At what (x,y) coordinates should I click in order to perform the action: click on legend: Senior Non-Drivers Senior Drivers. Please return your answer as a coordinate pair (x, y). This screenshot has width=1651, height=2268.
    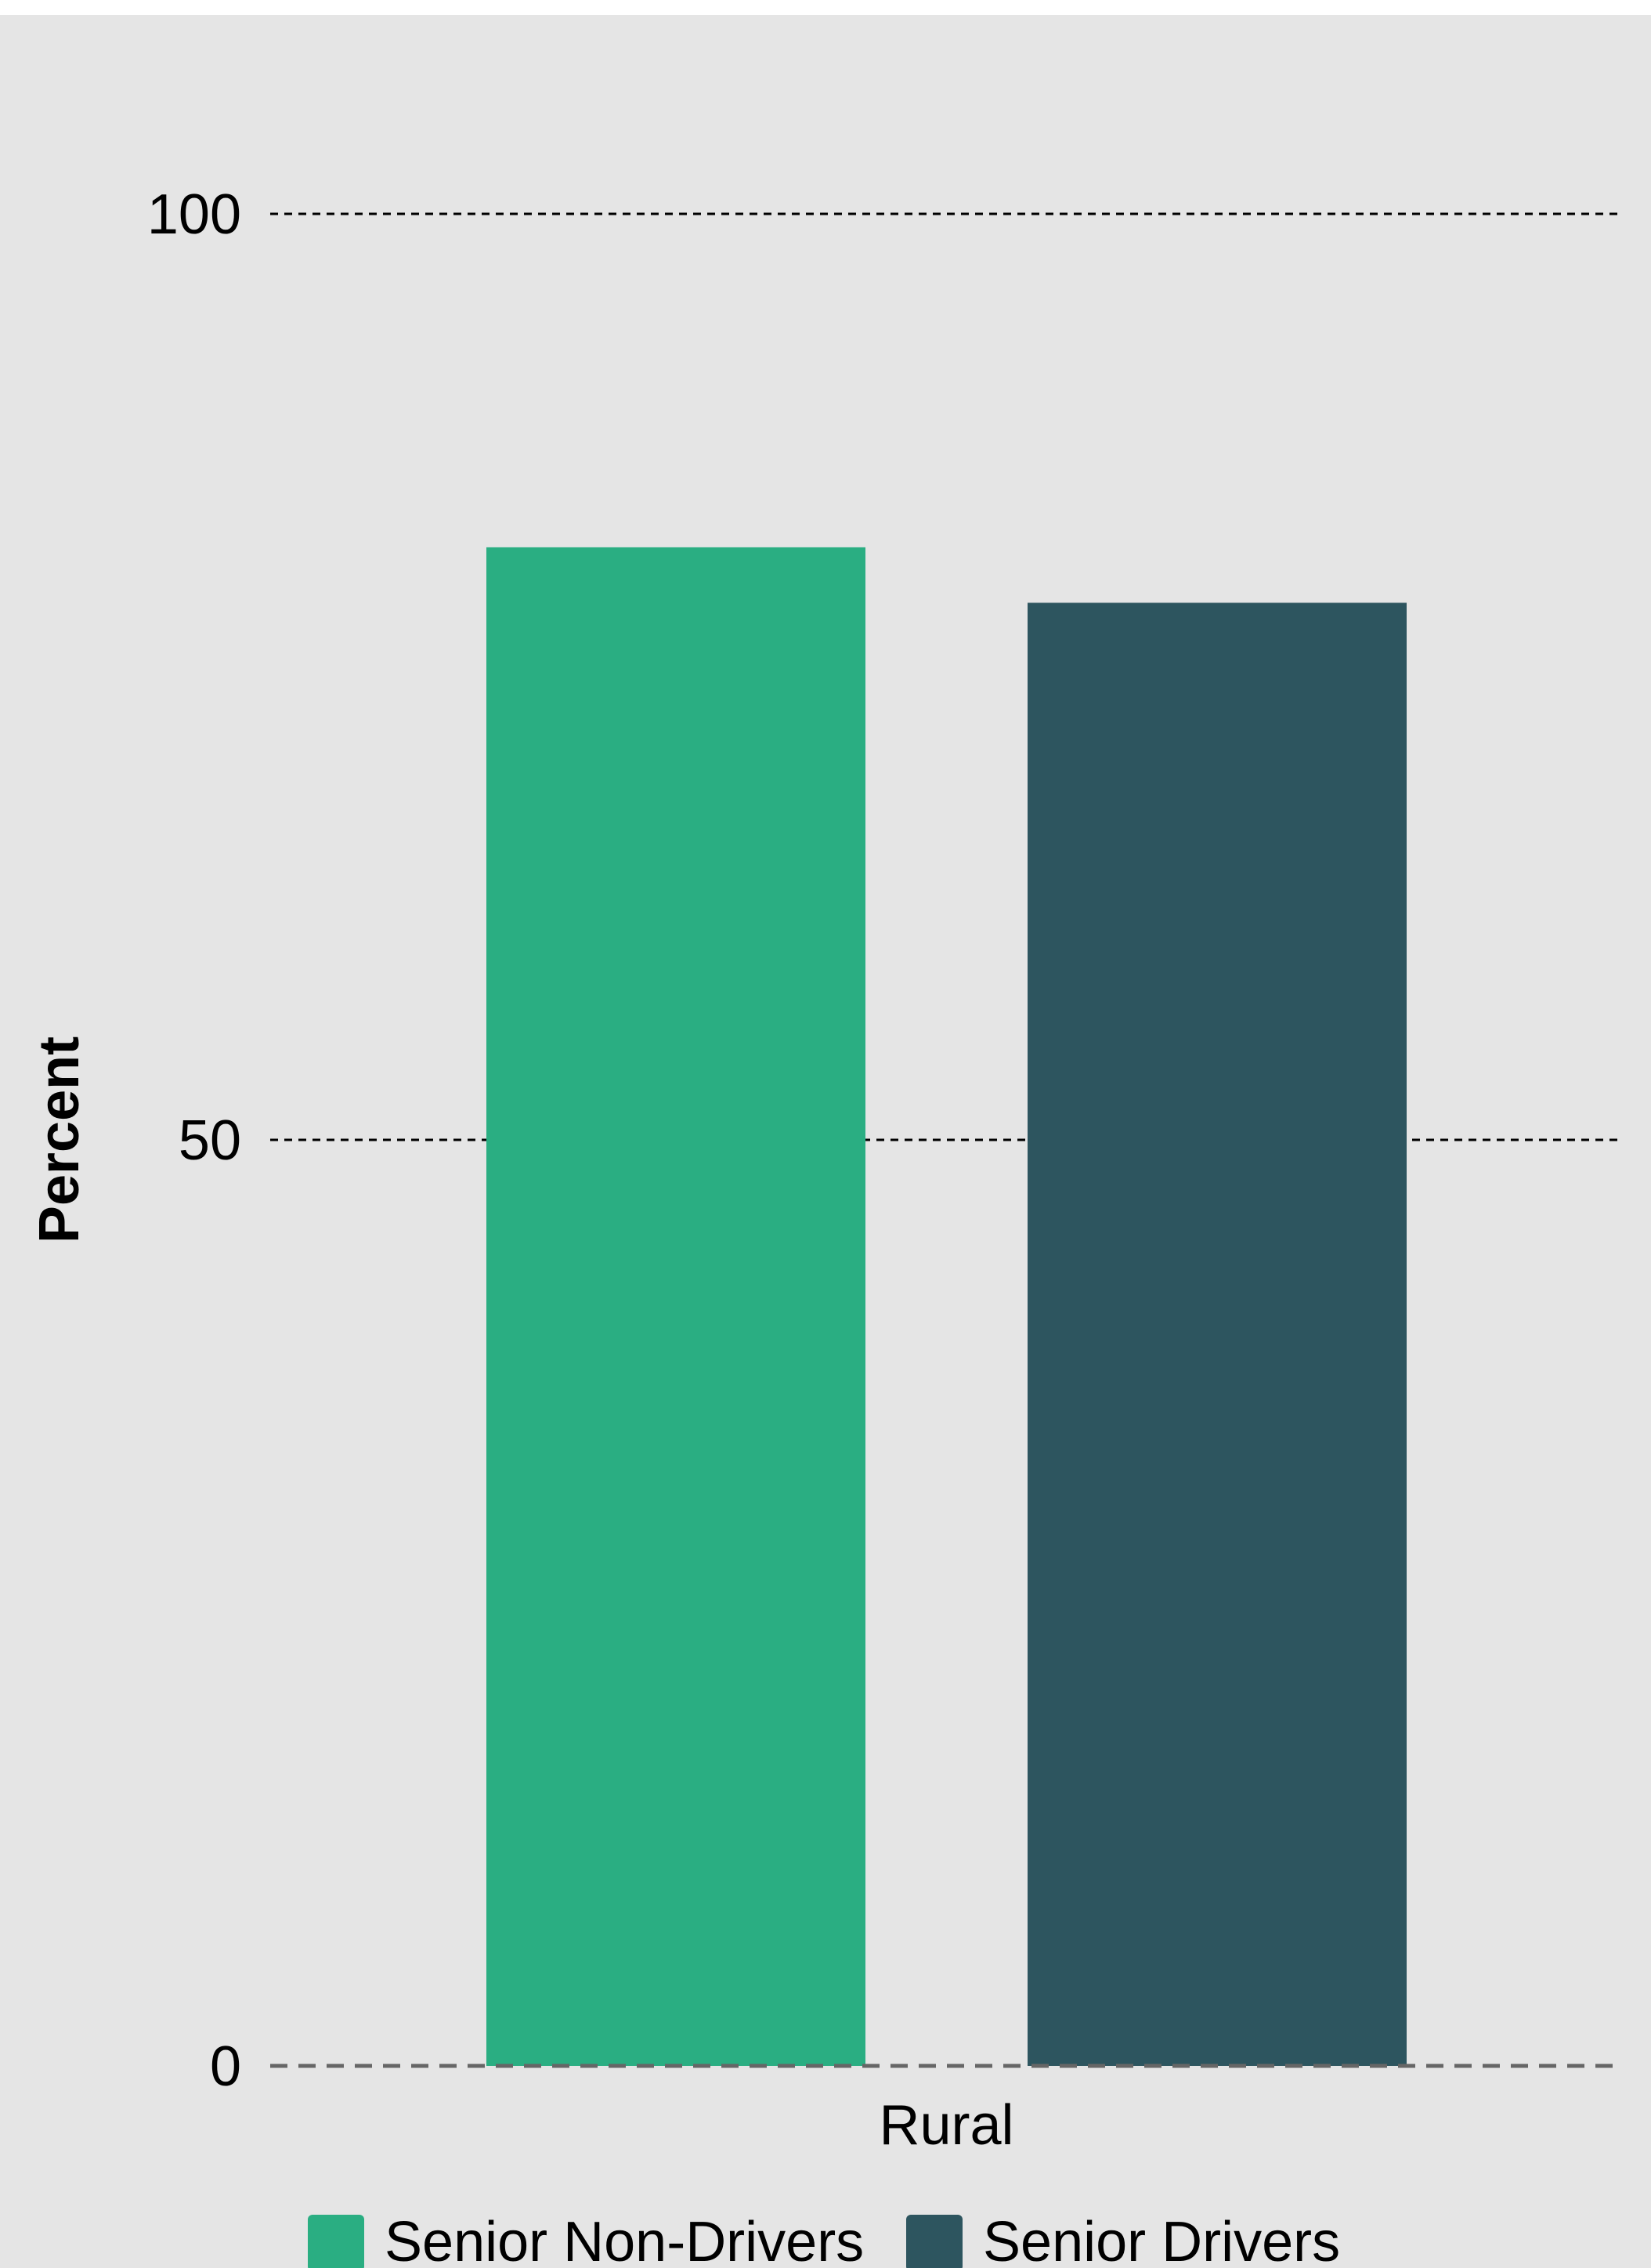
    Looking at the image, I should click on (824, 2239).